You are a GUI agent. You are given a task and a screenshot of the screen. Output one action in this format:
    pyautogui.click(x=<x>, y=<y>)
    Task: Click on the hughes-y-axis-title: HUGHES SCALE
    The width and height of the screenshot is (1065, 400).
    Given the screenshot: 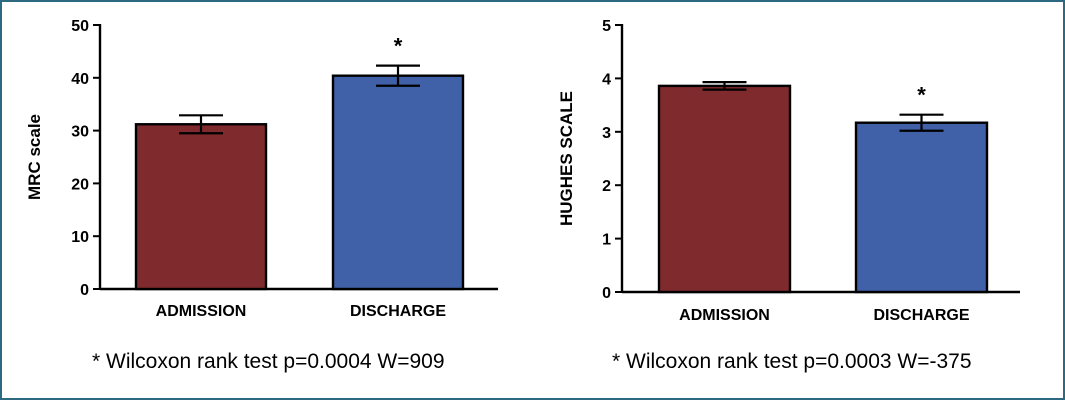 What is the action you would take?
    pyautogui.click(x=566, y=158)
    